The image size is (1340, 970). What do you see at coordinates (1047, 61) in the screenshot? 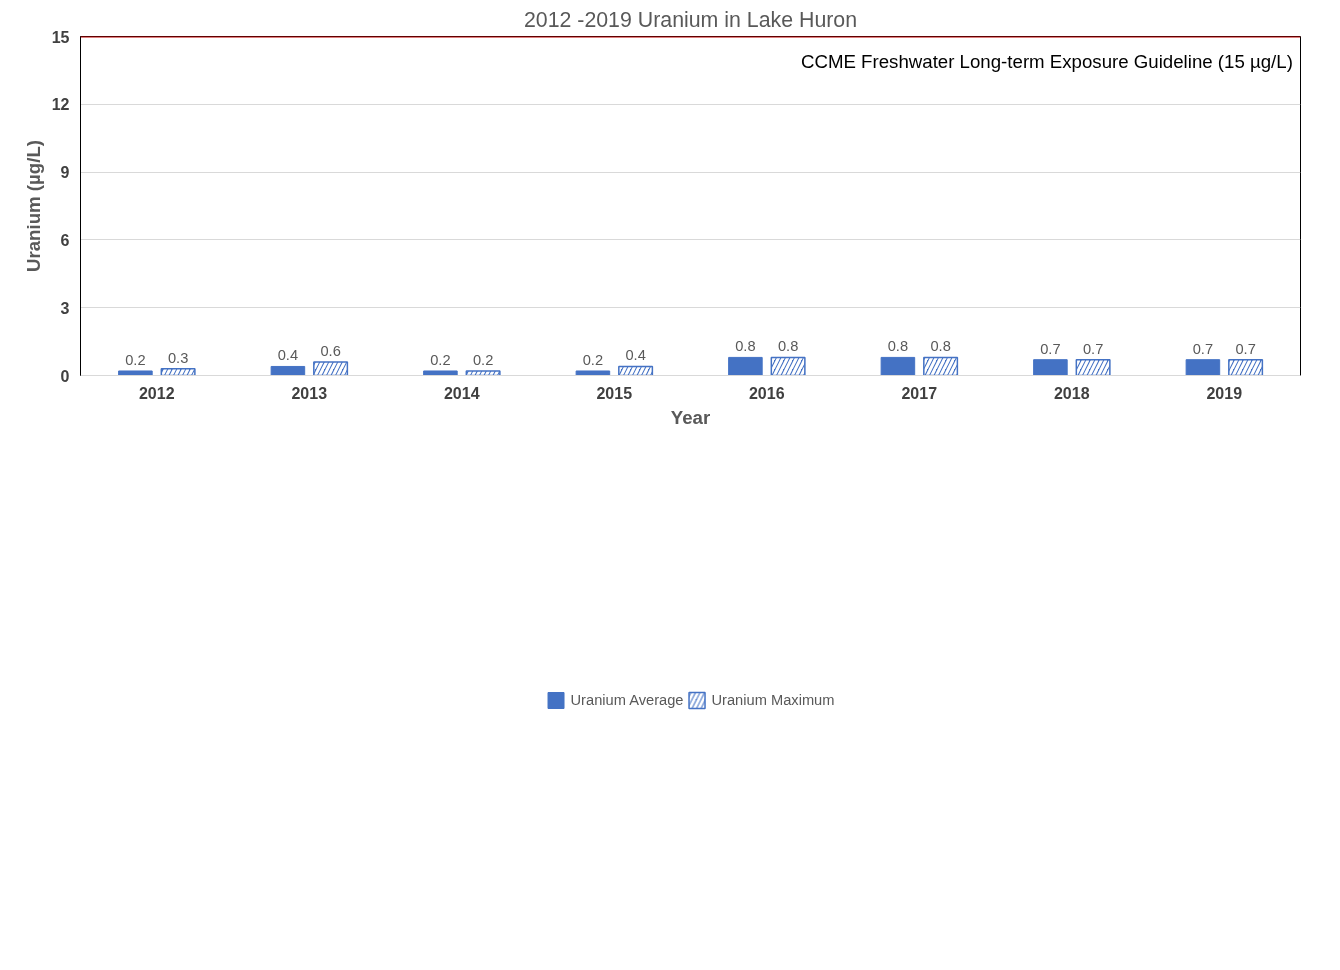
I see `ref-line-label: CCME Freshwater Long-term Exposure Guideline (15 µg/L)` at bounding box center [1047, 61].